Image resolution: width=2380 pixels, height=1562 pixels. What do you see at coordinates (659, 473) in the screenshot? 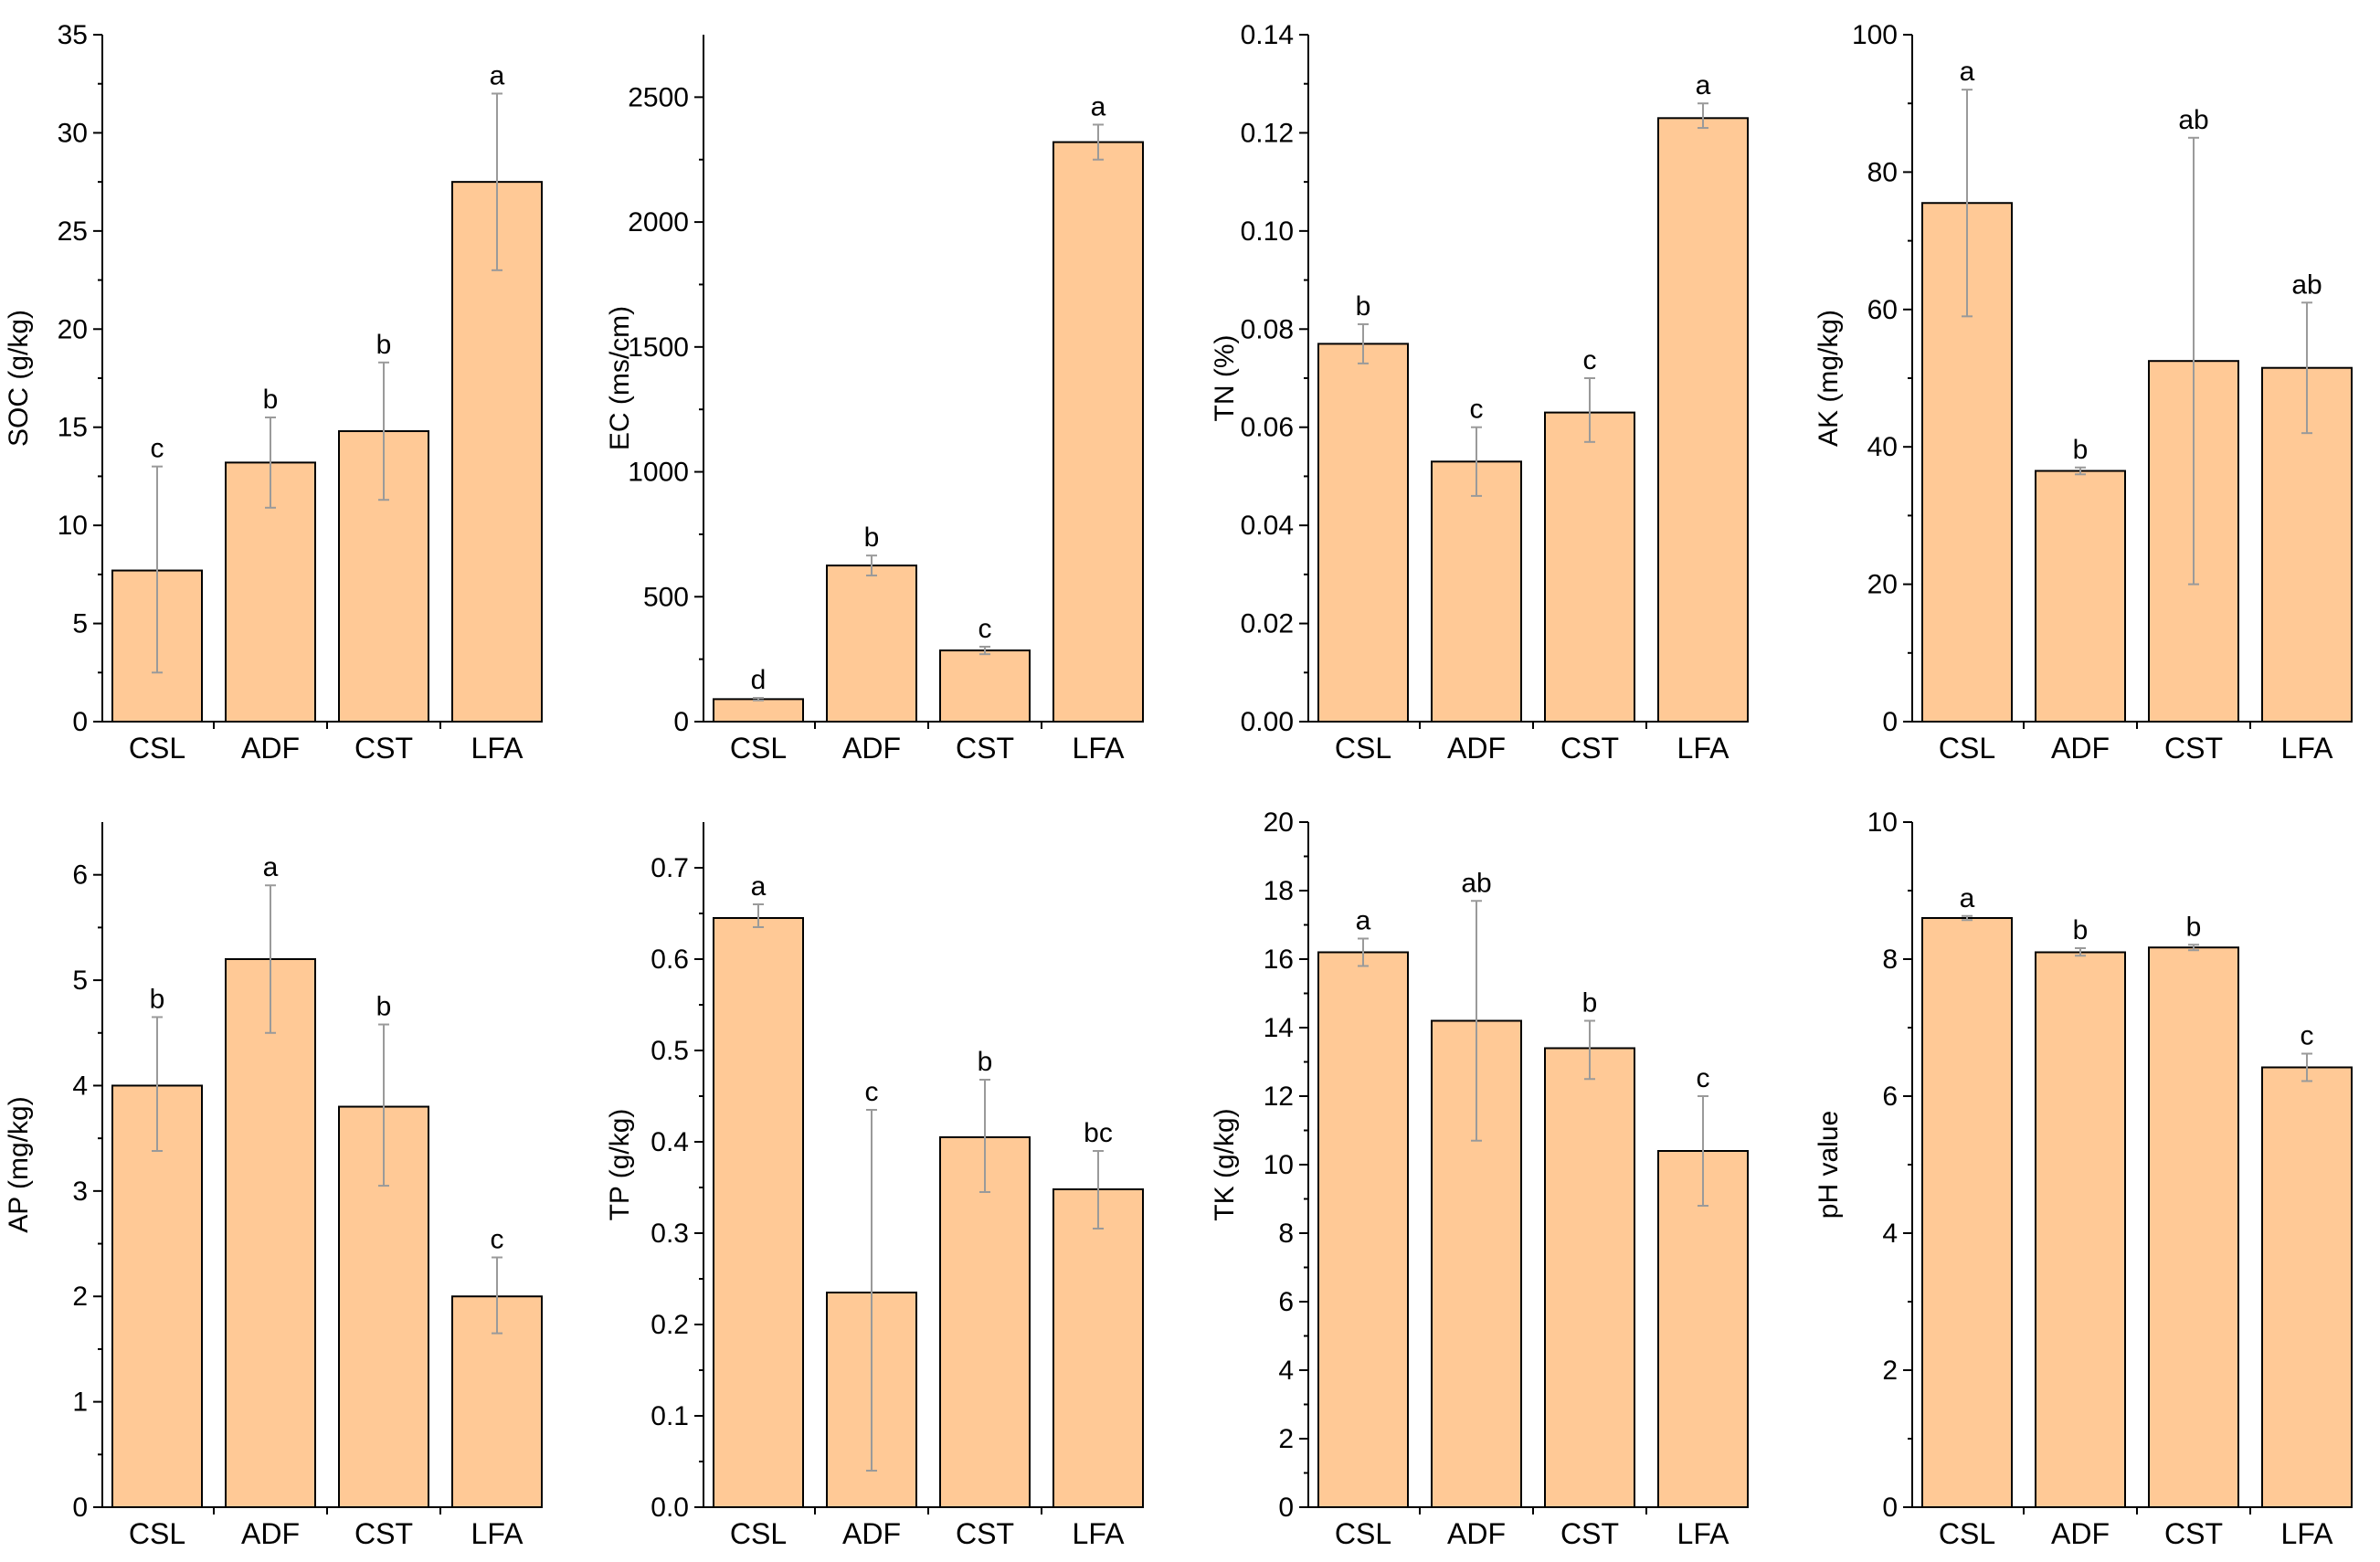
I see `y-tick-label: 1000` at bounding box center [659, 473].